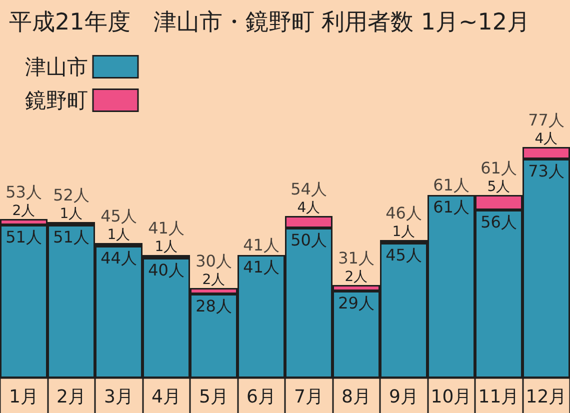 This screenshot has height=413, width=570. Describe the element at coordinates (403, 397) in the screenshot. I see `x-tick-label: 9月` at that location.